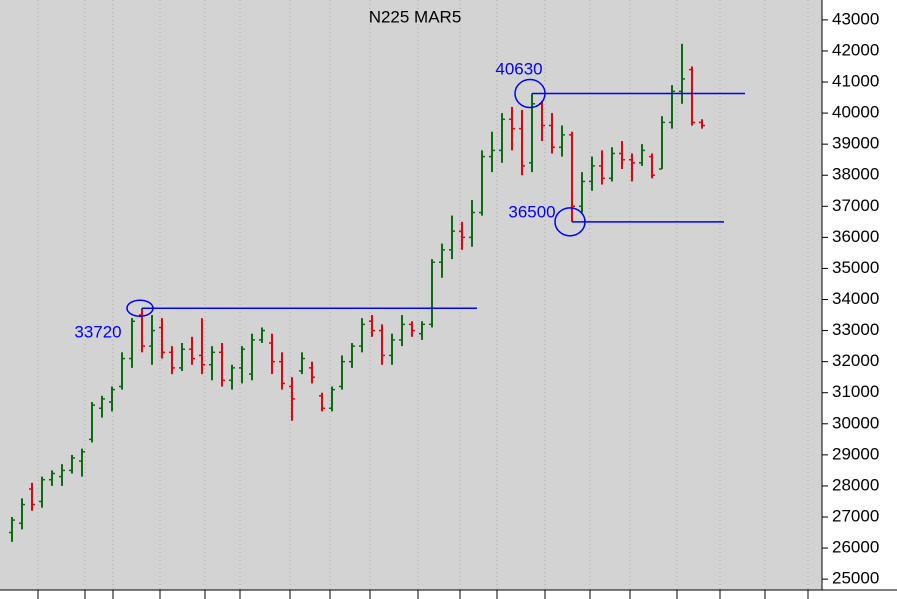 Image resolution: width=897 pixels, height=599 pixels. Describe the element at coordinates (855, 81) in the screenshot. I see `y-tick-label: 41000` at that location.